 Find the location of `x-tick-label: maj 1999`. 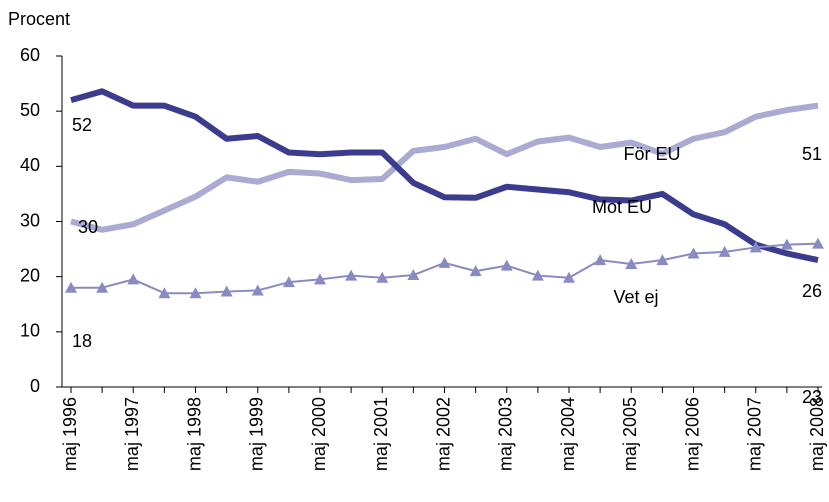

x-tick-label: maj 1999 is located at coordinates (257, 434).